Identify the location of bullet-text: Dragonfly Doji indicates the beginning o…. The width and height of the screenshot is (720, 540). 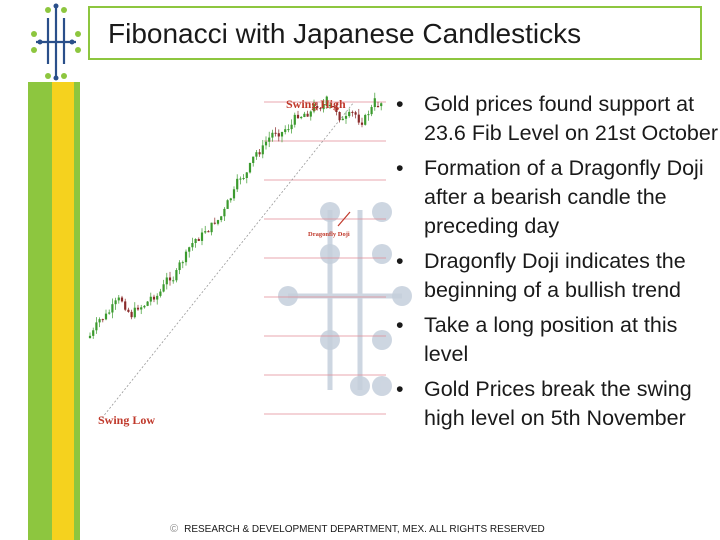
(555, 275).